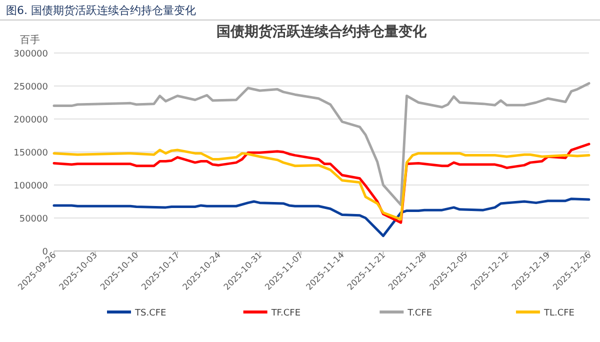  What do you see at coordinates (31, 55) in the screenshot?
I see `y-tick-label: 300000` at bounding box center [31, 55].